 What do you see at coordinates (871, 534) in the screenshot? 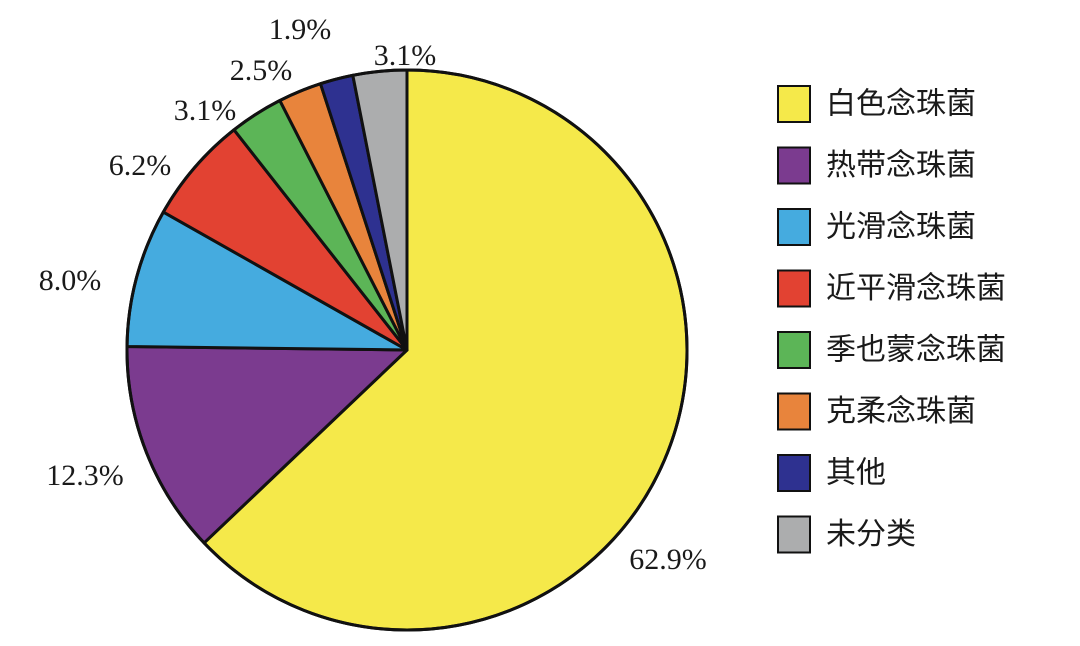
I see `legend-label: 未分类` at bounding box center [871, 534].